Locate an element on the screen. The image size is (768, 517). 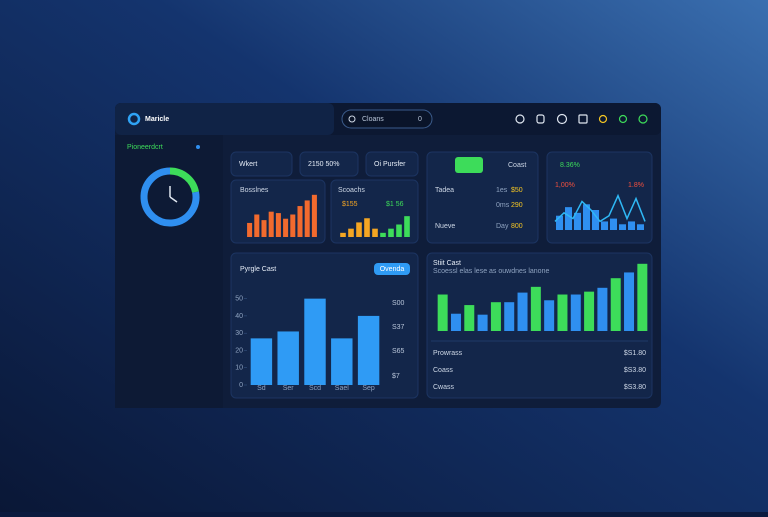
row-value: 290 is located at coordinates (517, 205).